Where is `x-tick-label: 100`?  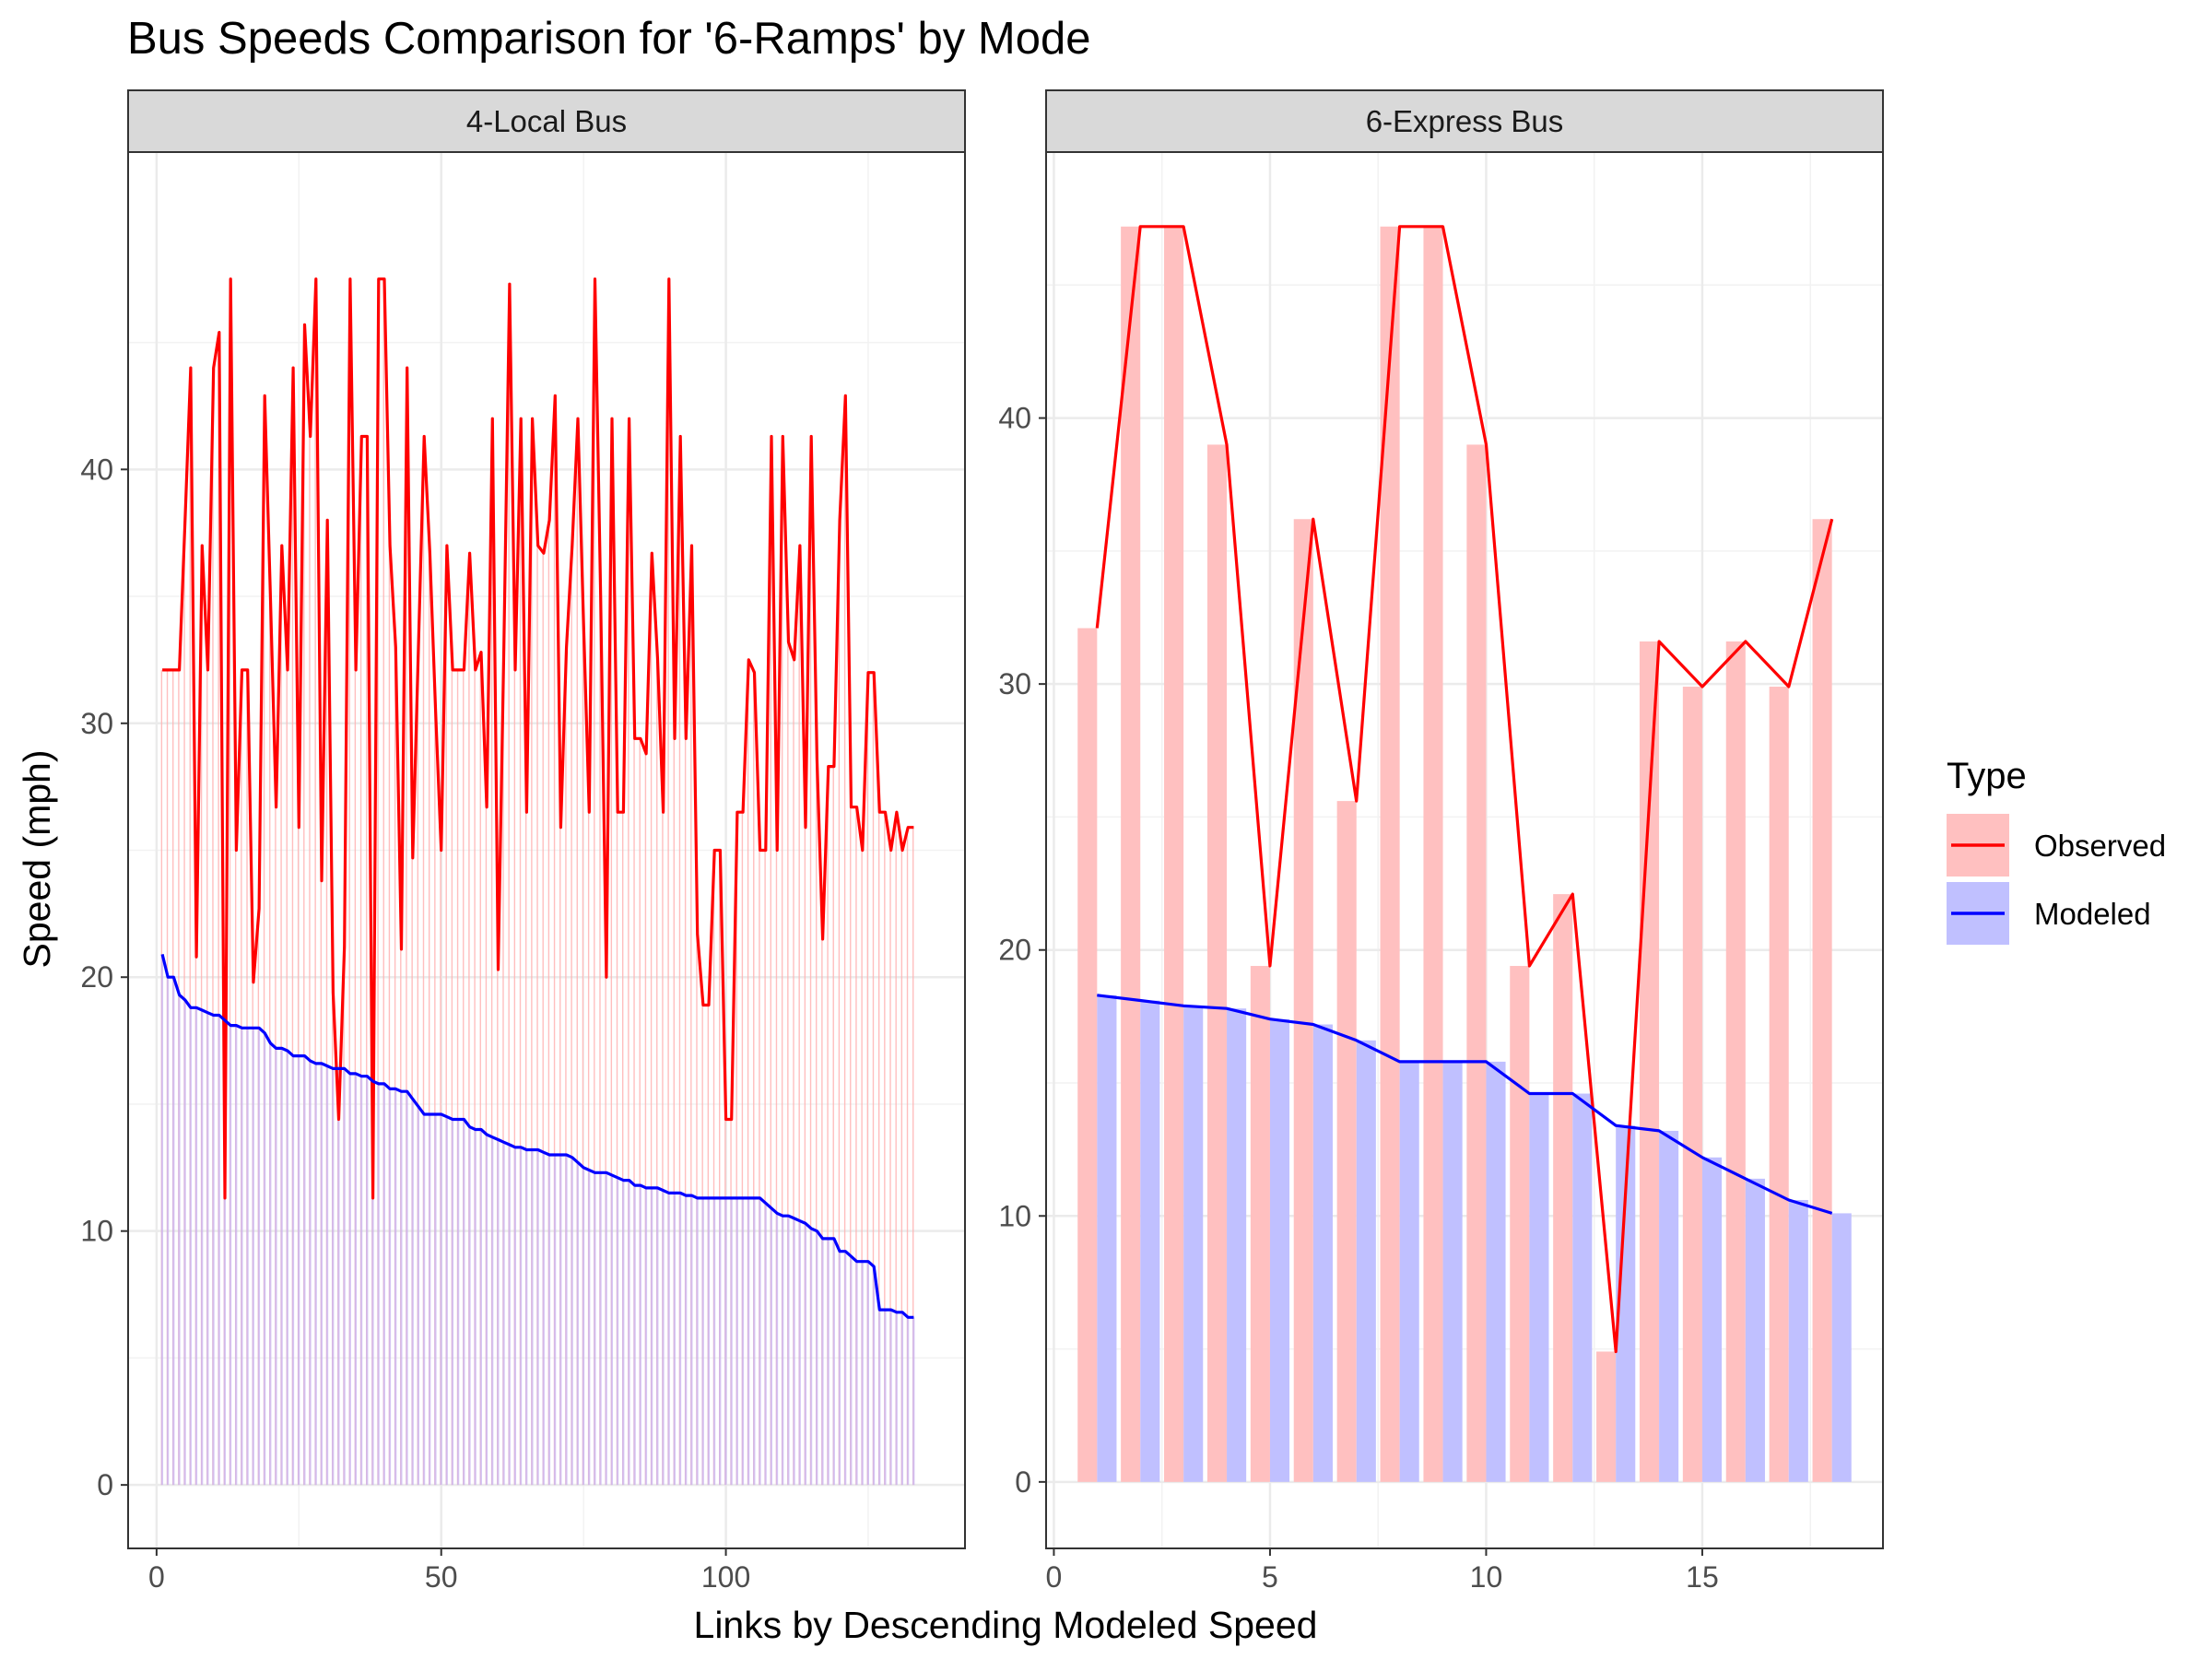 x-tick-label: 100 is located at coordinates (725, 1577).